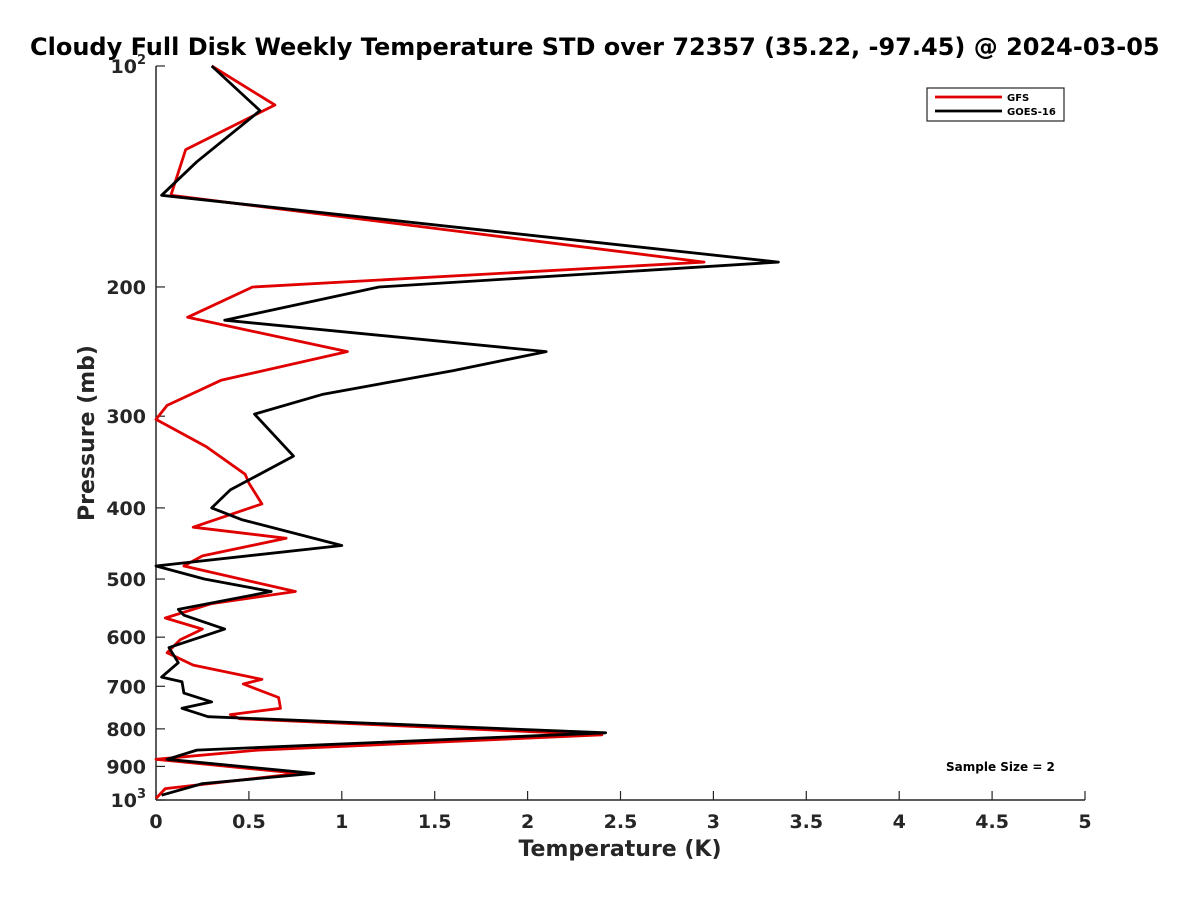 This screenshot has height=900, width=1200. What do you see at coordinates (527, 822) in the screenshot?
I see `x-tick-label: 2` at bounding box center [527, 822].